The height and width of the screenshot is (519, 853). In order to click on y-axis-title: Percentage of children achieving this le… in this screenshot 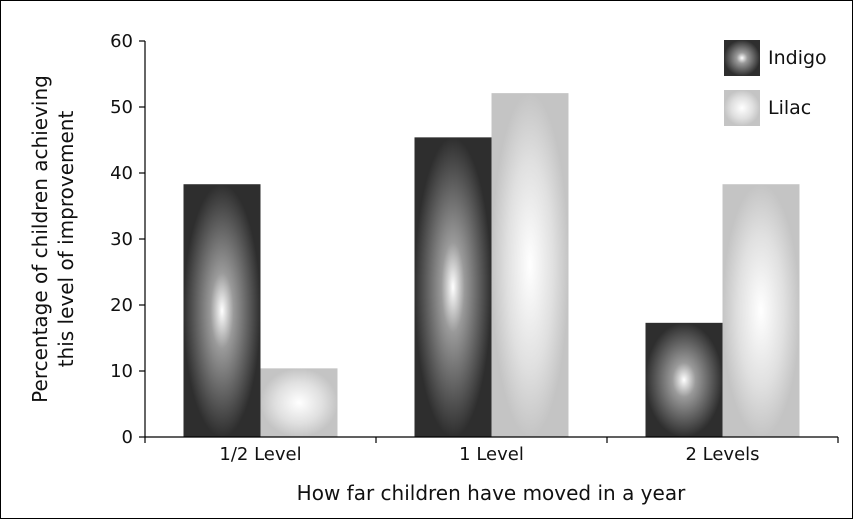, I will do `click(53, 239)`.